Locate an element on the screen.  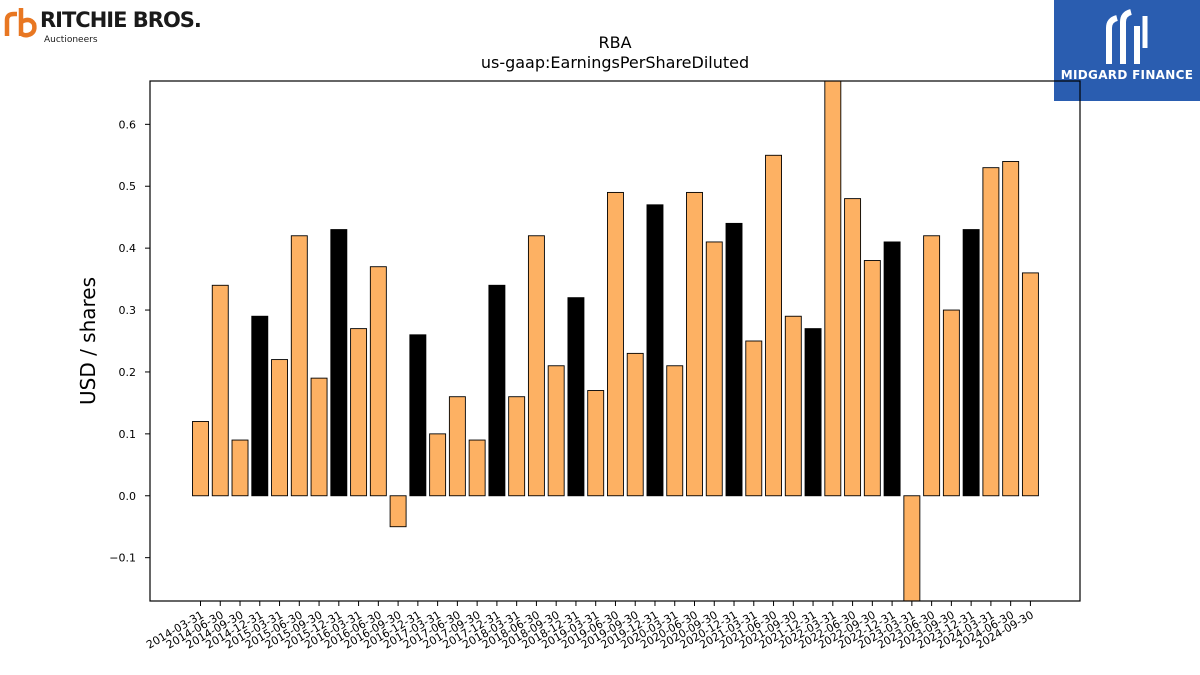
chart-subtitle: us-gaap:EarningsPerShareDiluted is located at coordinates (615, 62).